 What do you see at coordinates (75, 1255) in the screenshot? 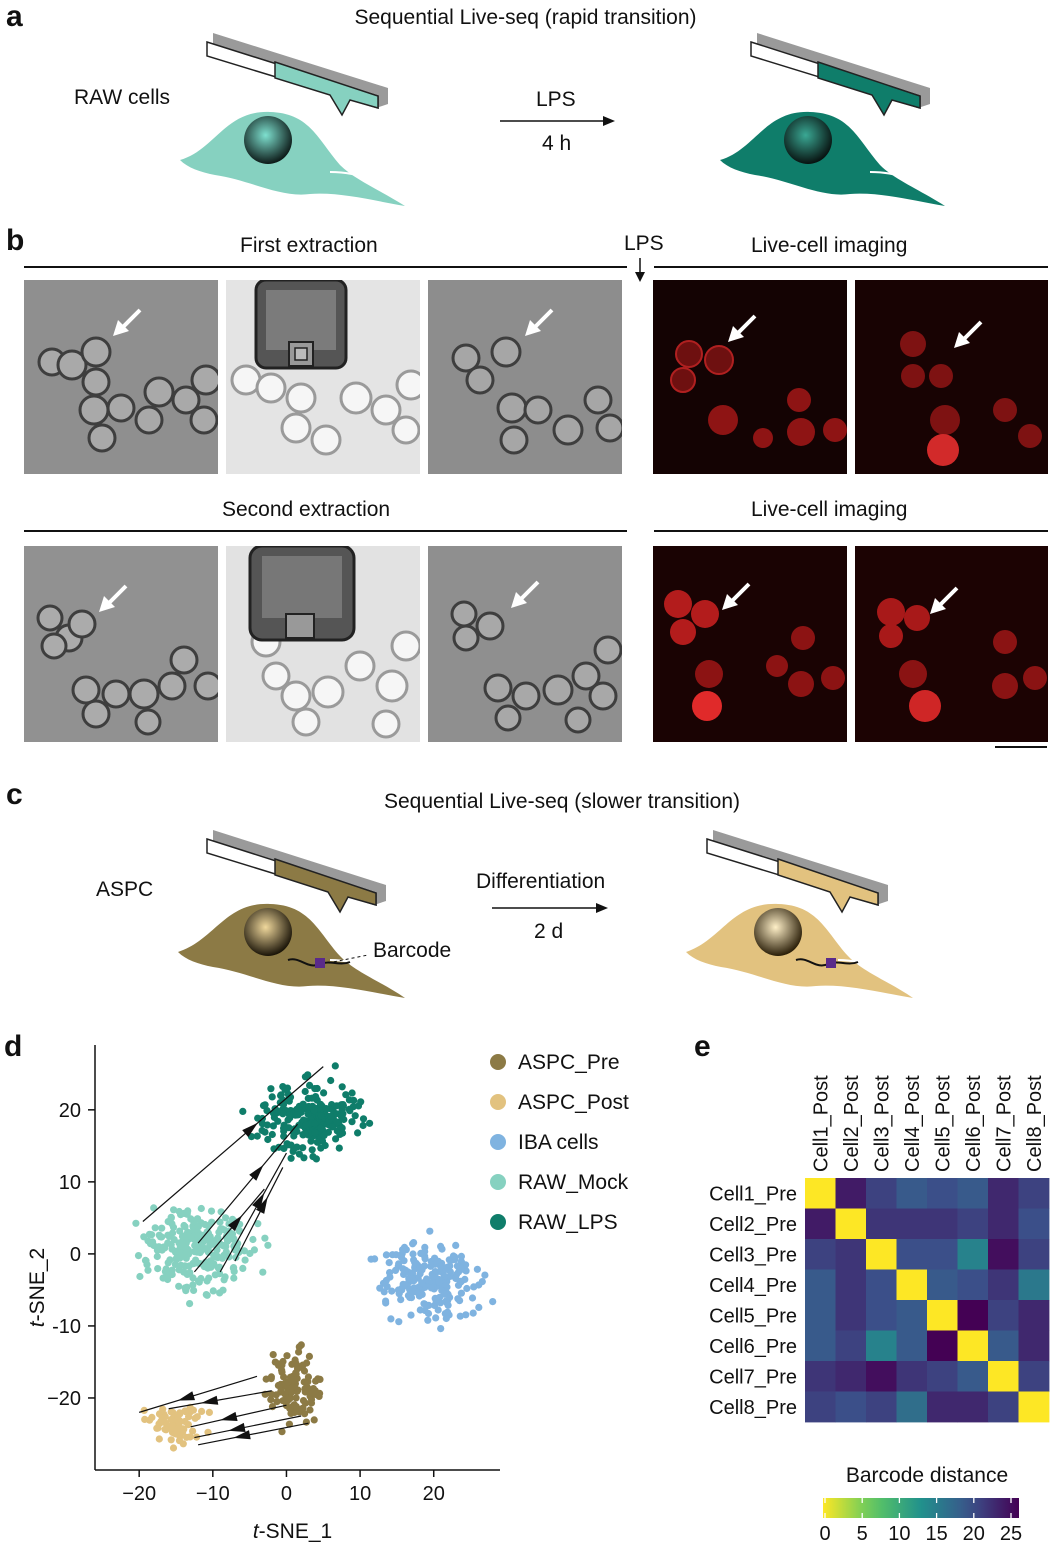
I see `y-tick-label: 0` at bounding box center [75, 1255].